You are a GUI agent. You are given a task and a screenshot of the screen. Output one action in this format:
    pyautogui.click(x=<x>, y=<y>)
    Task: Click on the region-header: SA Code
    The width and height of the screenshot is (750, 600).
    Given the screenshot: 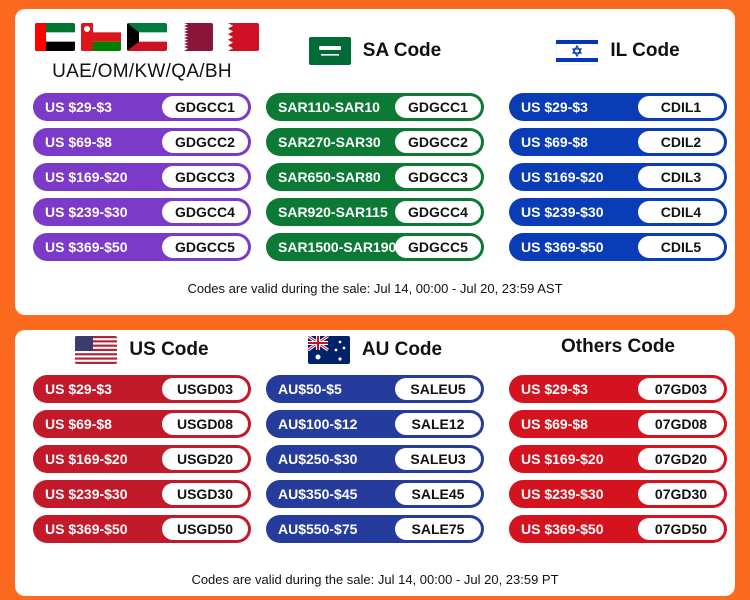 What is the action you would take?
    pyautogui.click(x=375, y=51)
    